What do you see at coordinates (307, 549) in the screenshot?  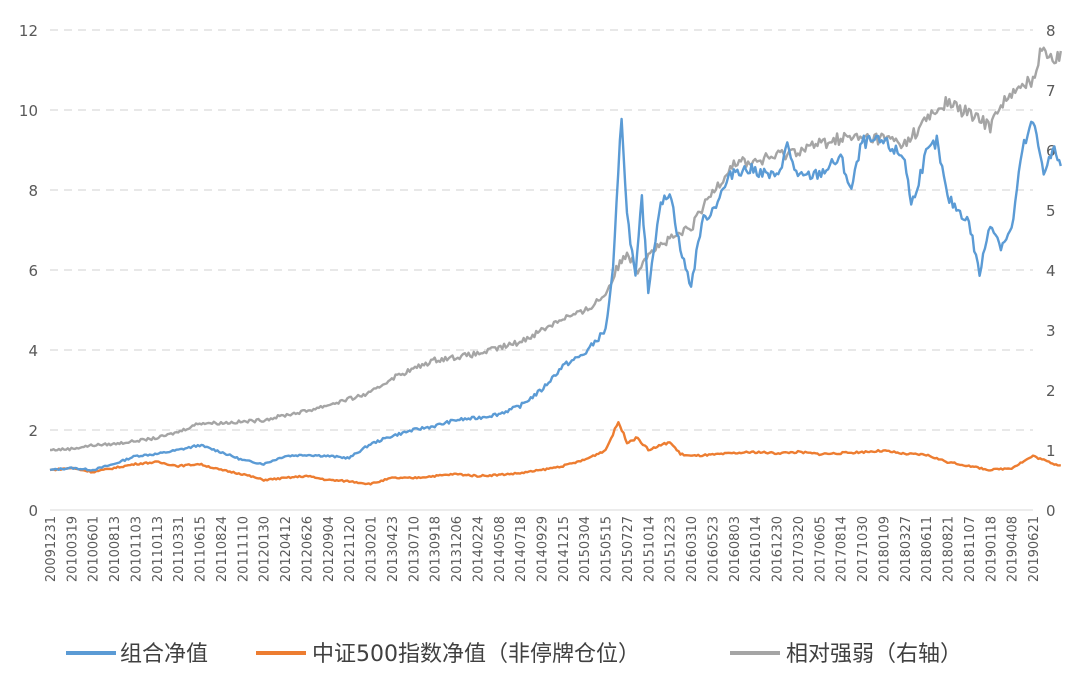 I see `x-tick-label: 20120626` at bounding box center [307, 549].